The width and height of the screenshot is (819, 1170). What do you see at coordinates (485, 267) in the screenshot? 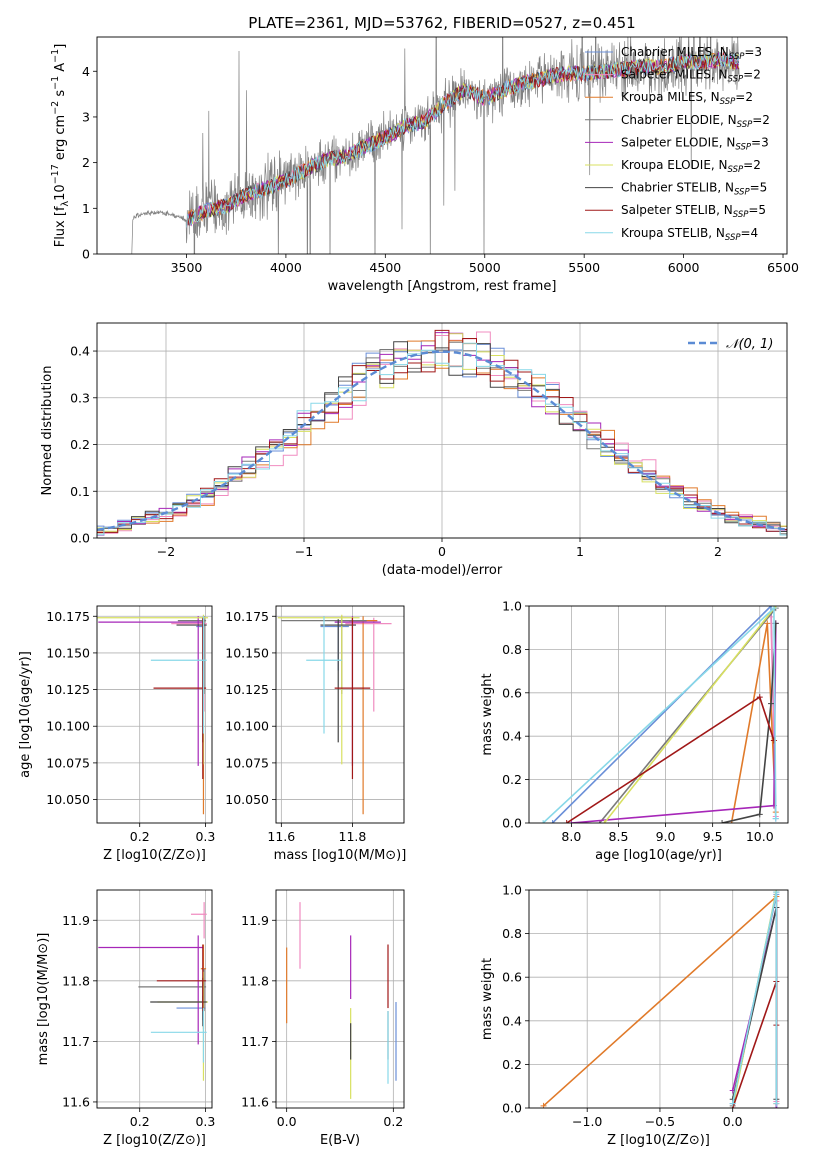
I see `x-tick-label: 5000` at bounding box center [485, 267].